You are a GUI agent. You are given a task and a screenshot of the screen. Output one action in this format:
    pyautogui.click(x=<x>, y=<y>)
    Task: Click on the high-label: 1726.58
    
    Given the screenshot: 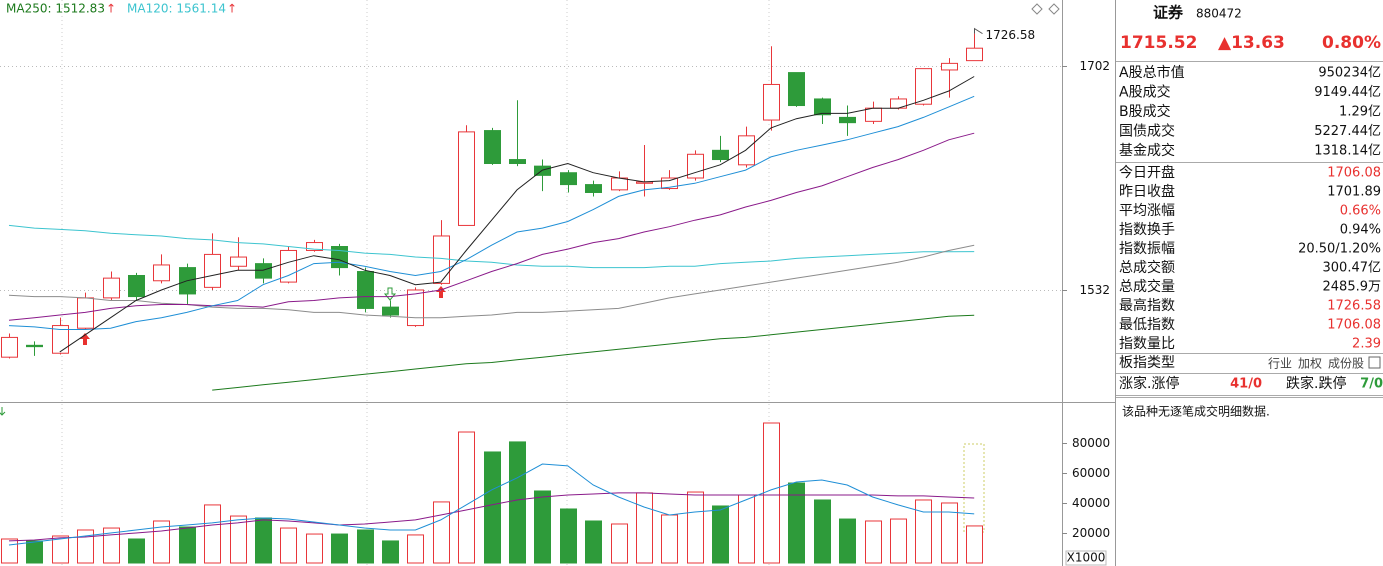 What is the action you would take?
    pyautogui.click(x=1011, y=35)
    